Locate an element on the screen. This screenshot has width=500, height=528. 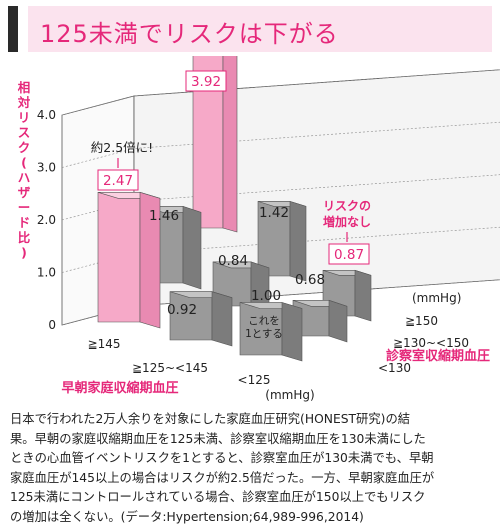
y-axis-label-char: ) is located at coordinates (24, 252).